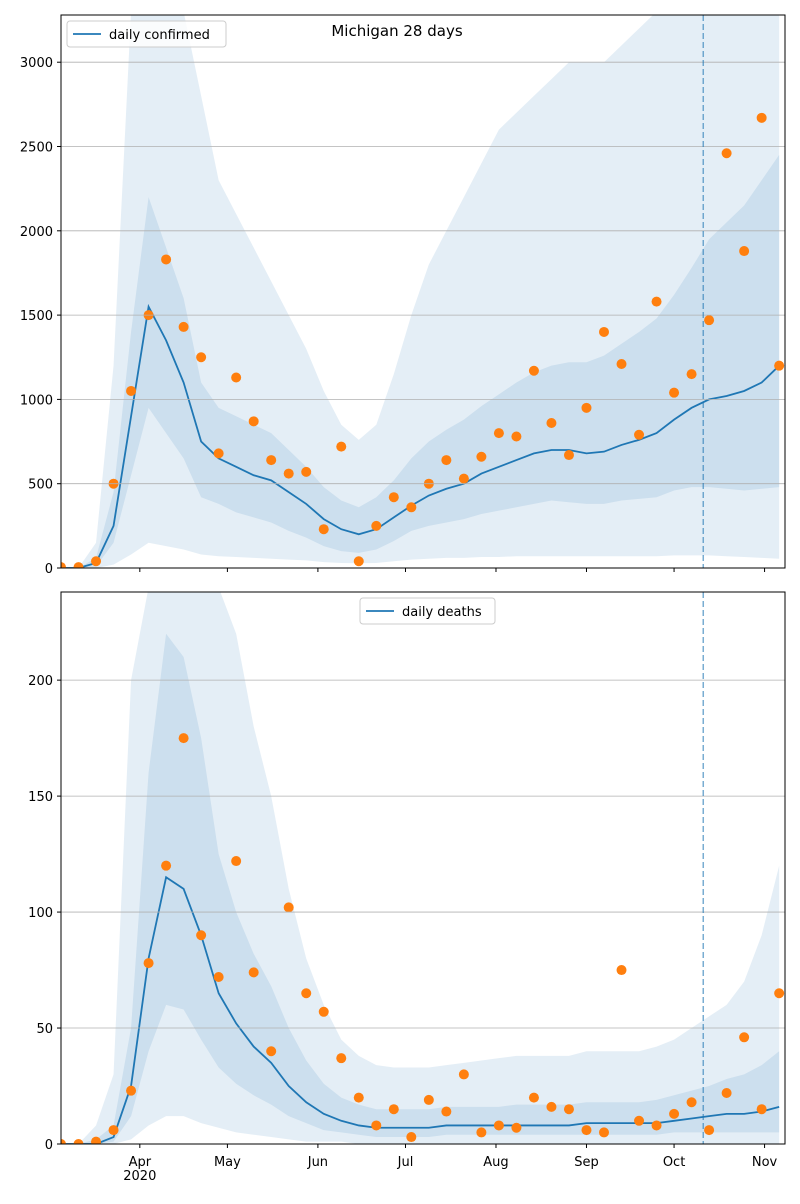 The height and width of the screenshot is (1204, 800). Describe the element at coordinates (44, 1029) in the screenshot. I see `y-tick-label: 50` at that location.